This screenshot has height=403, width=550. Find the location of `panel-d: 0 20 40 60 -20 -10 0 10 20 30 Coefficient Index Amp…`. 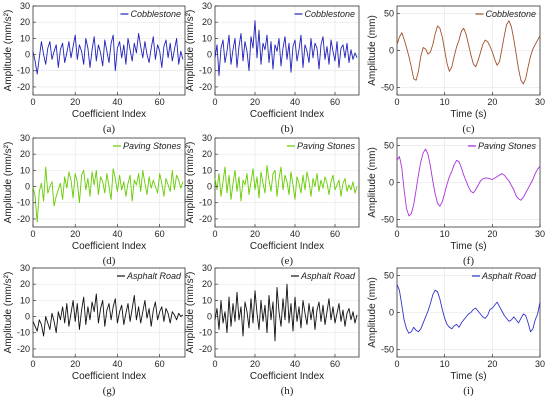

panel-d: 0 20 40 60 -20 -10 0 10 20 30 Coefficient Index Amp… is located at coordinates (94, 200).